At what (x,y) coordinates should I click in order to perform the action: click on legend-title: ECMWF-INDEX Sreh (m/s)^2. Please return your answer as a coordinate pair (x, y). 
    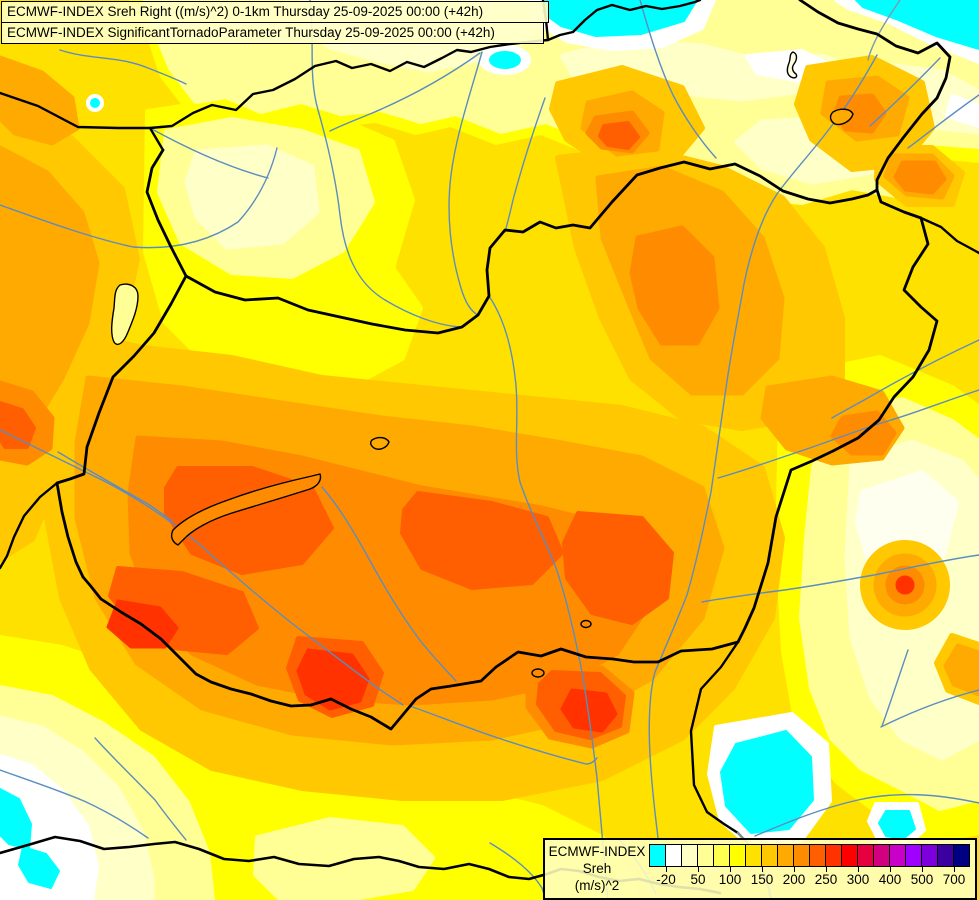
    Looking at the image, I should click on (597, 868).